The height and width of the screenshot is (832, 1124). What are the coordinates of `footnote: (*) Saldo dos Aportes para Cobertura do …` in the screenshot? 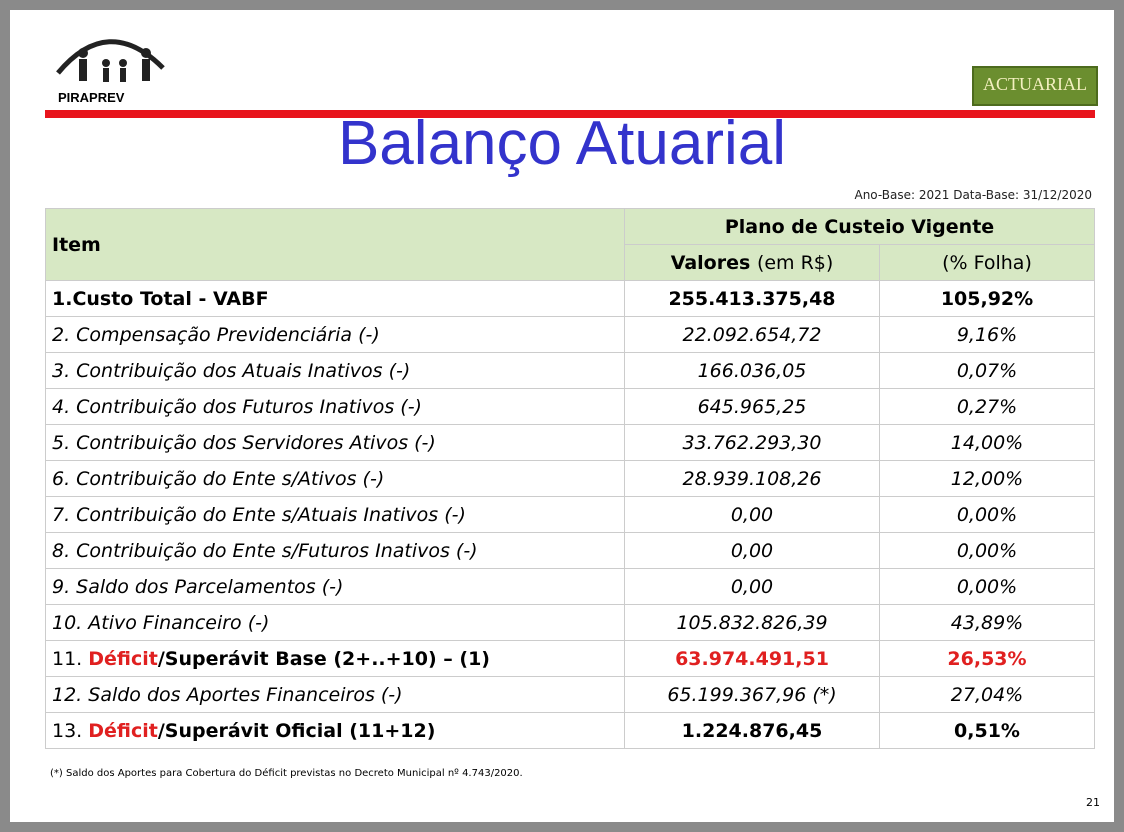 It's located at (286, 773).